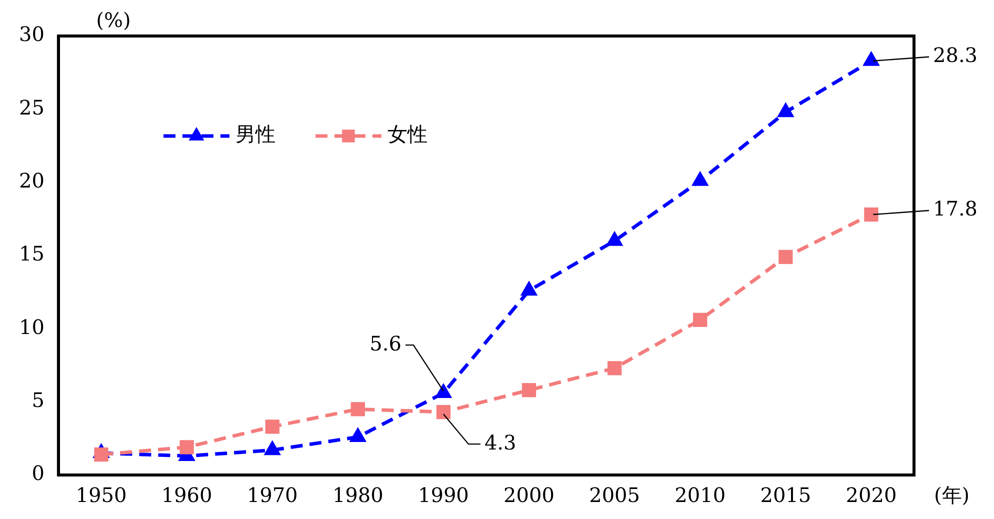 The width and height of the screenshot is (994, 519). Describe the element at coordinates (700, 495) in the screenshot. I see `x-tick-label: 2010` at that location.